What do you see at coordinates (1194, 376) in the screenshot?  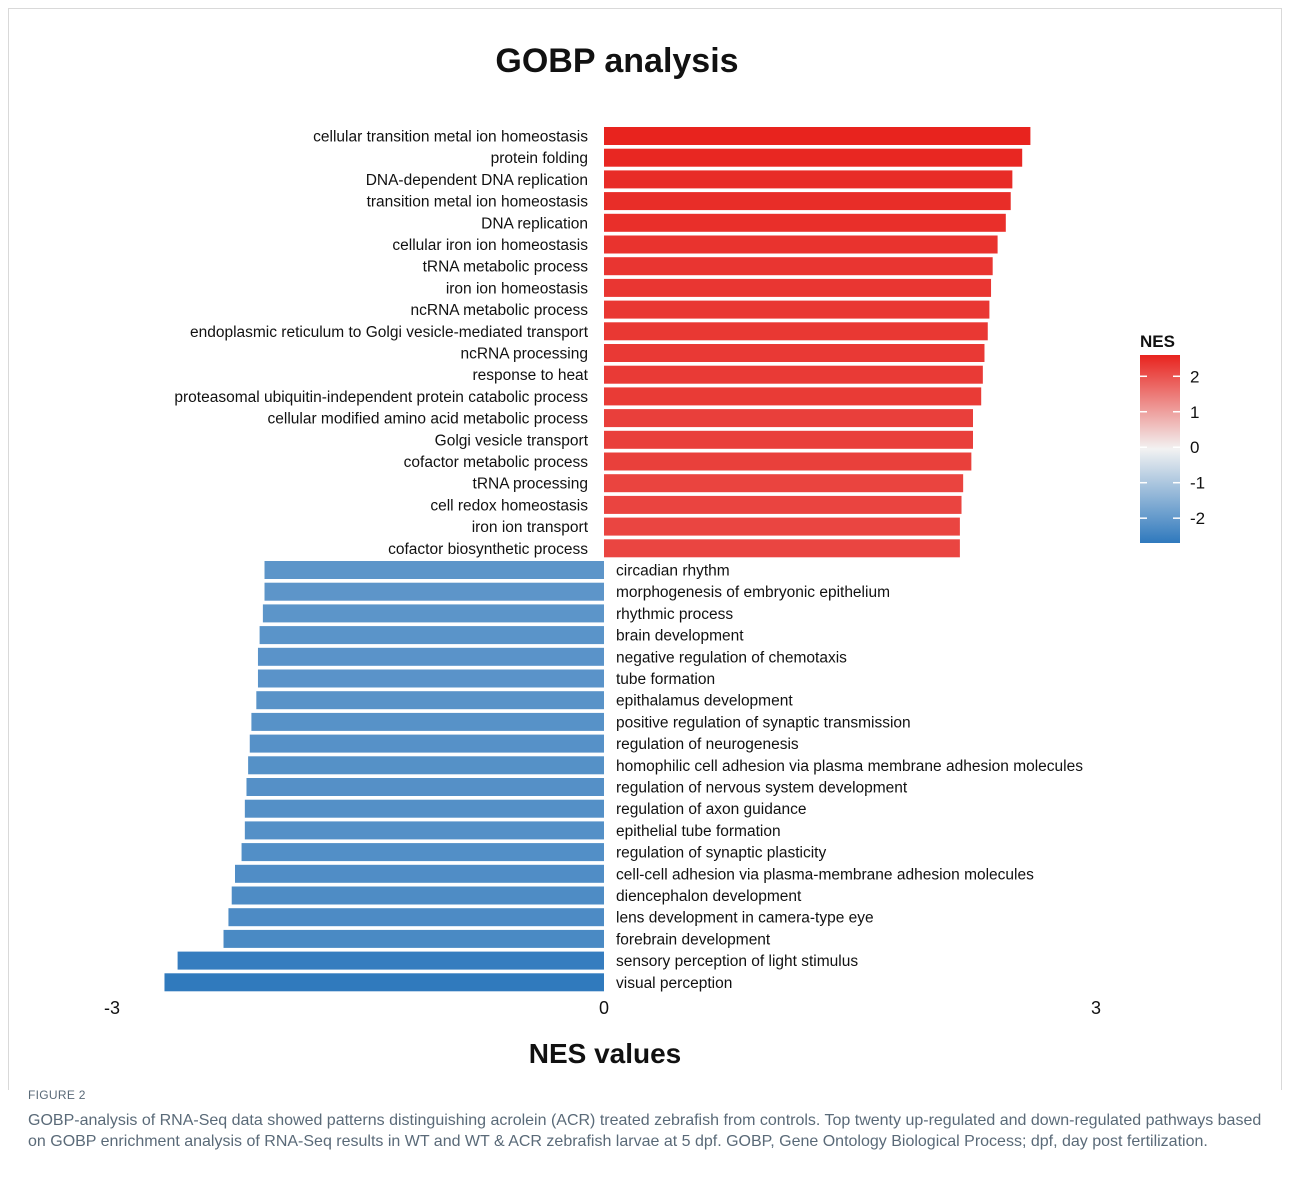 I see `legend-tick-label: 2` at bounding box center [1194, 376].